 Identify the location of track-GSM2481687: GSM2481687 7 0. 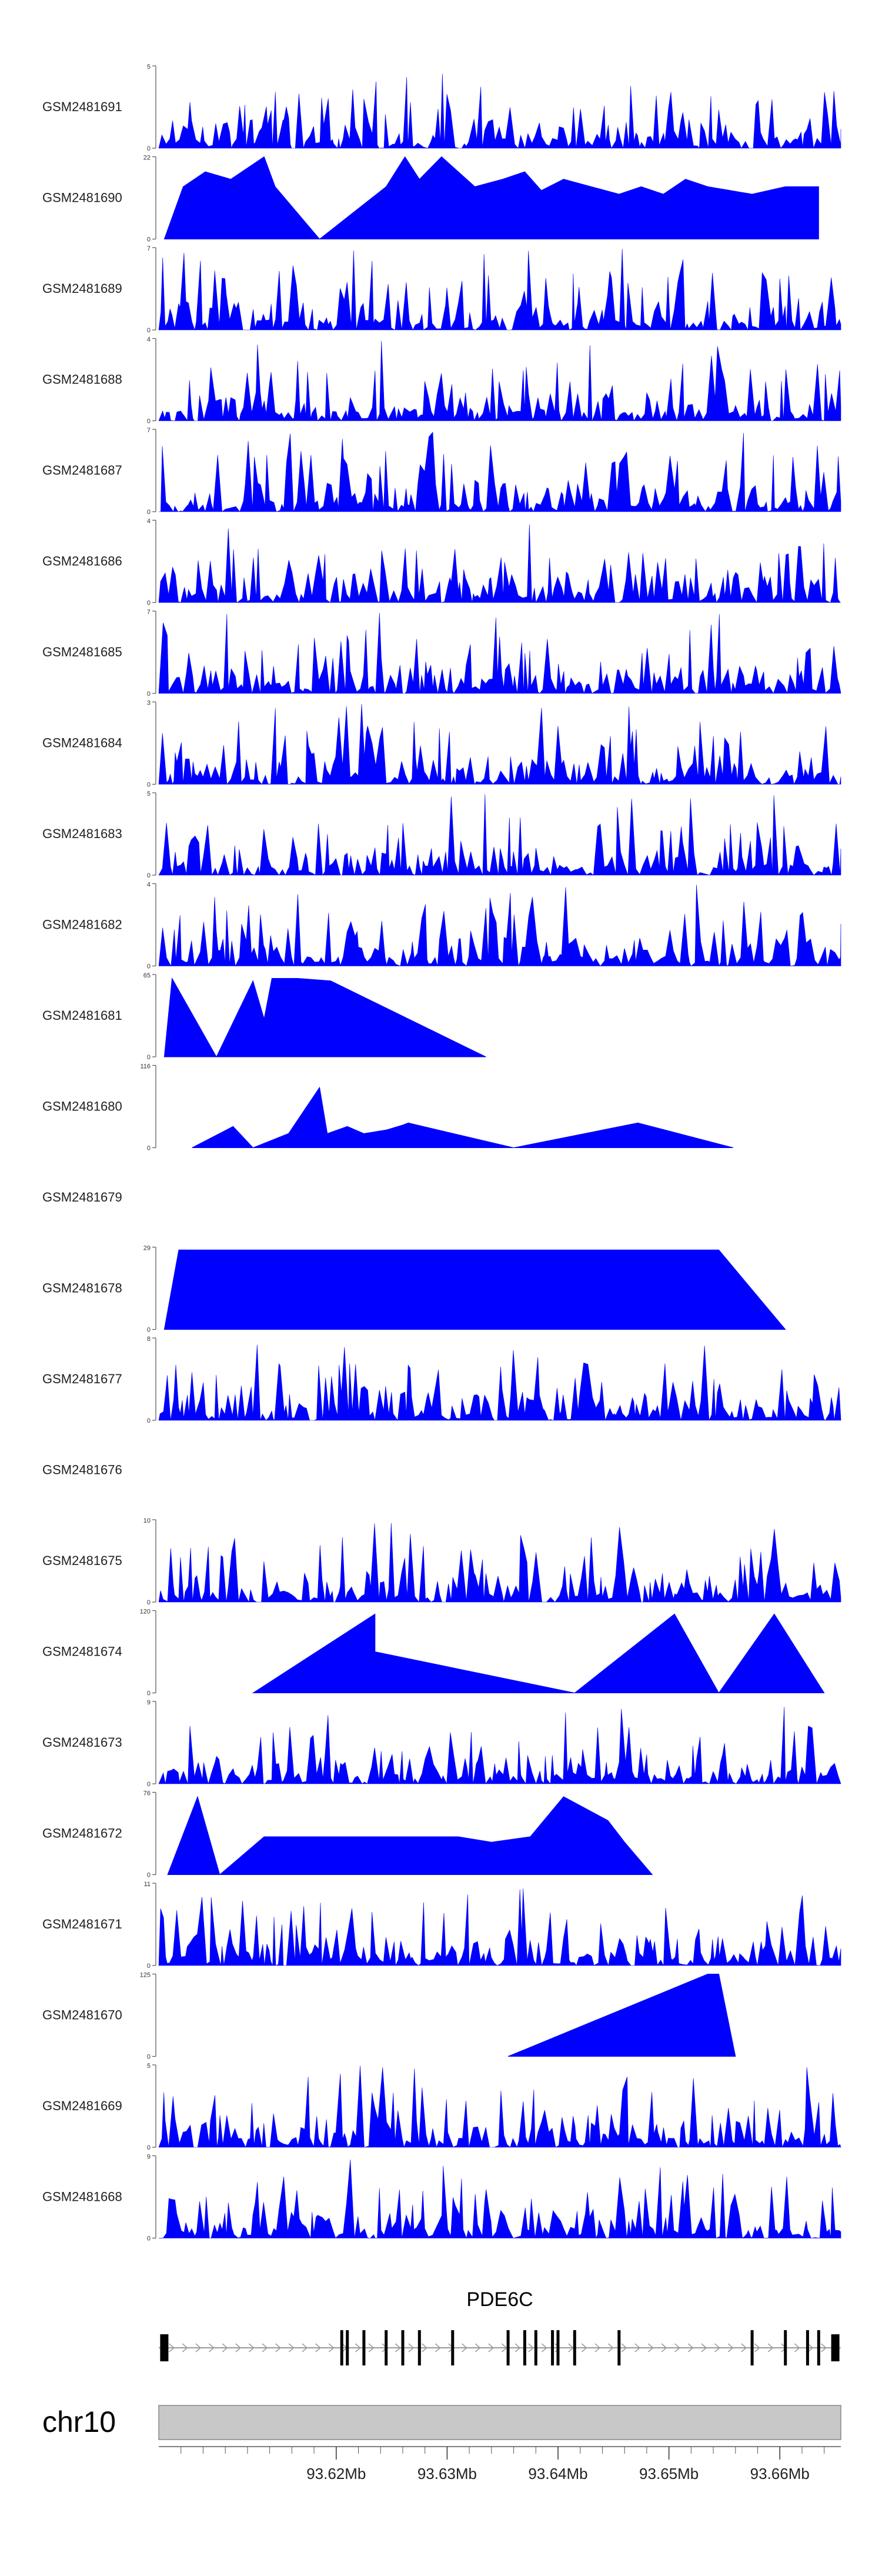
(441, 471).